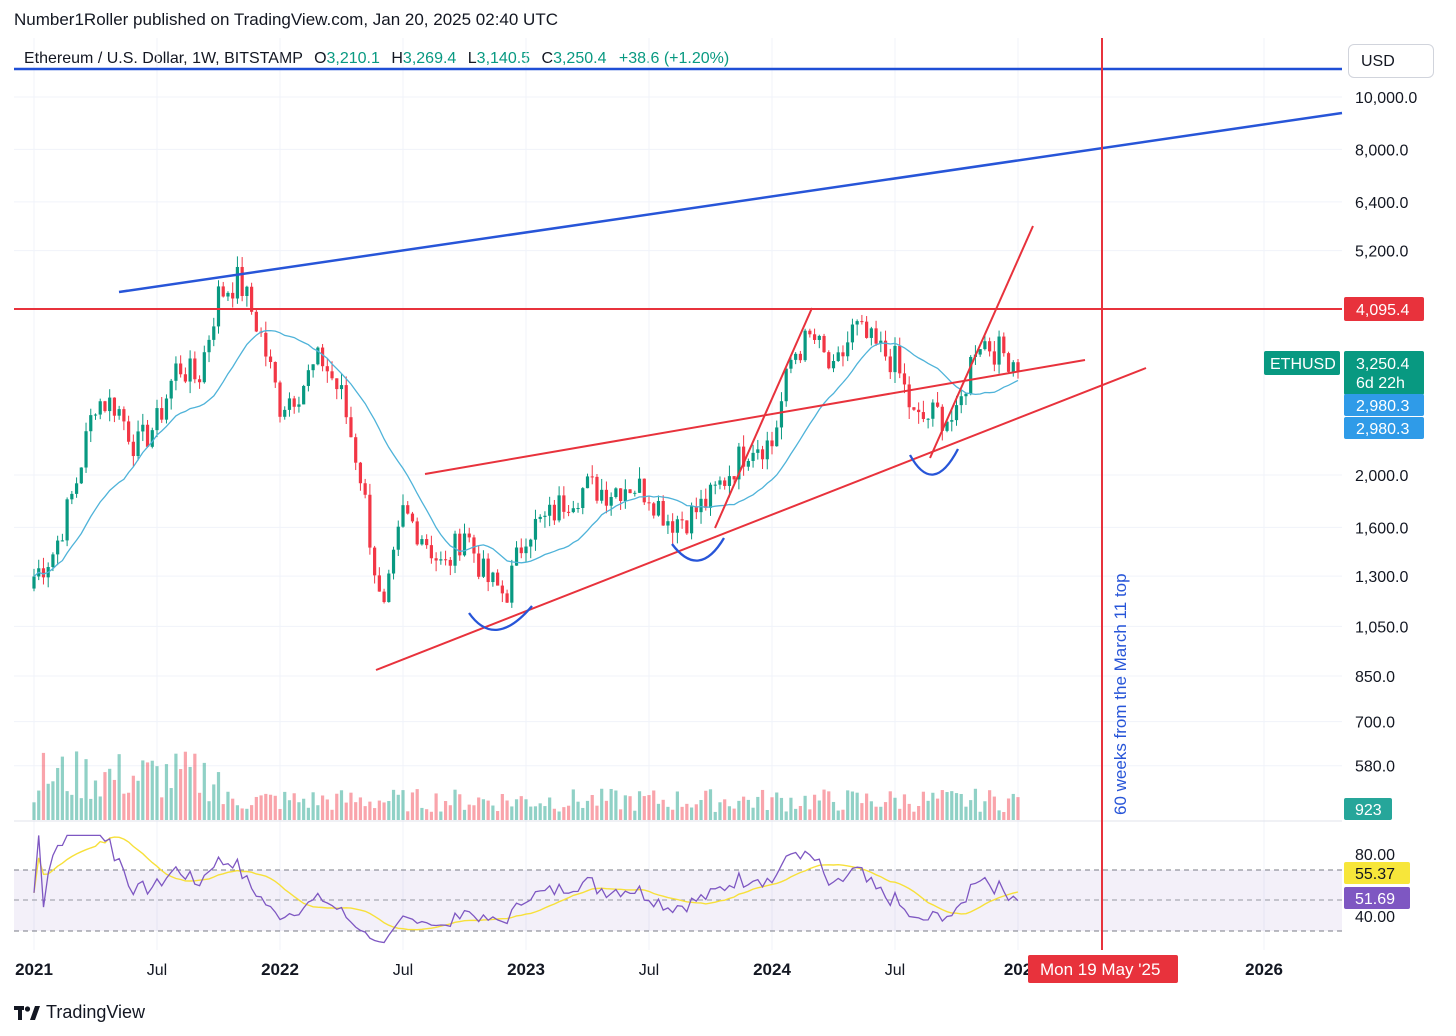 The image size is (1456, 1036). What do you see at coordinates (79, 1012) in the screenshot?
I see `tradingview-logo: TradingView` at bounding box center [79, 1012].